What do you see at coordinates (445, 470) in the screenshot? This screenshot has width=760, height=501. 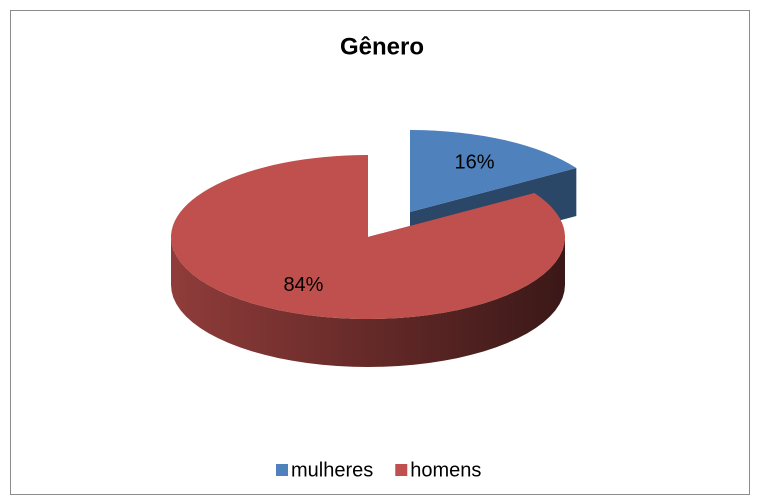 I see `legend-label: homens` at bounding box center [445, 470].